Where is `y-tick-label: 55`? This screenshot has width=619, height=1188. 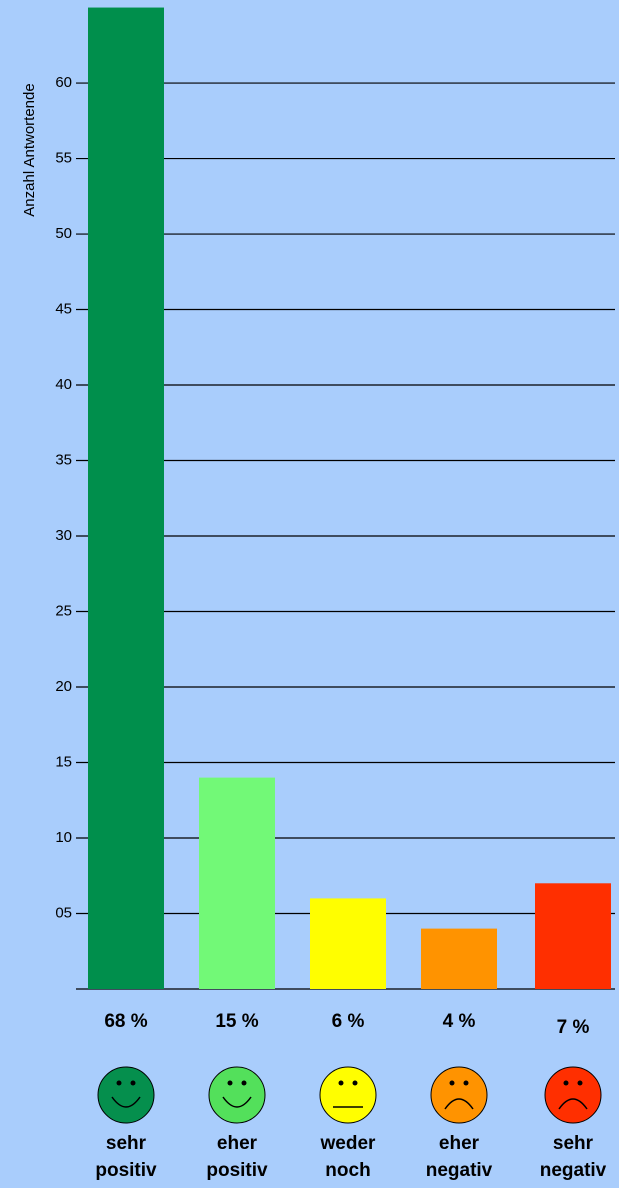
y-tick-label: 55 is located at coordinates (63, 158).